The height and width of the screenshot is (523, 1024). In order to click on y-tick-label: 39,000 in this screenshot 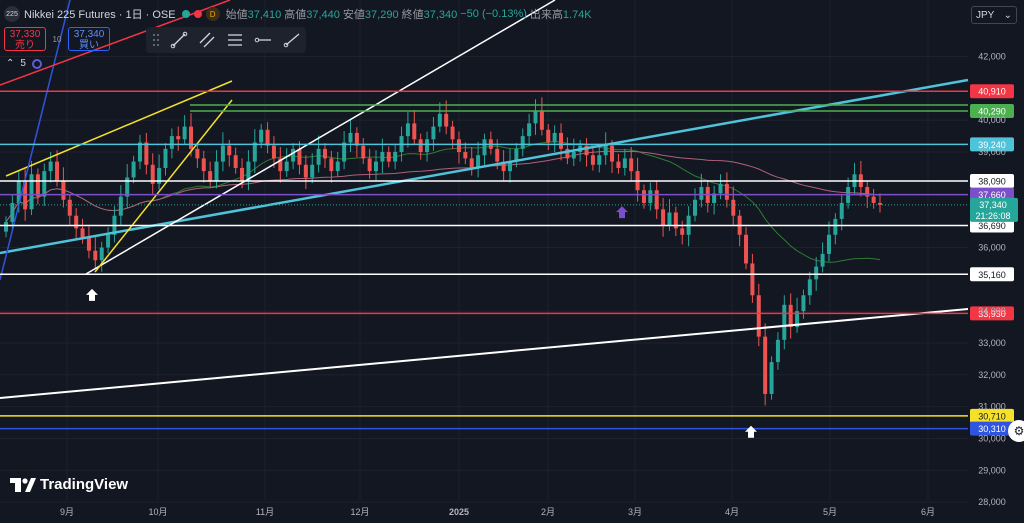, I will do `click(992, 152)`.